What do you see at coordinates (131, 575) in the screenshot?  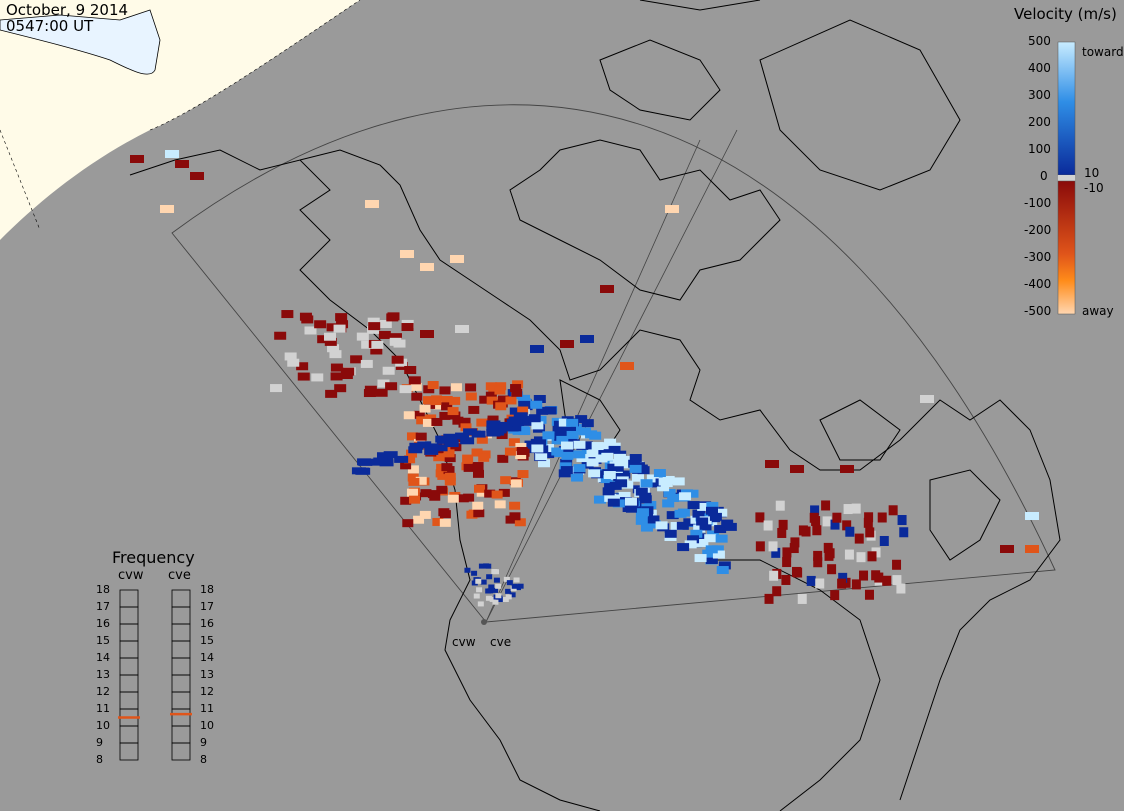 I see `radar-label-cvw: cvw` at bounding box center [131, 575].